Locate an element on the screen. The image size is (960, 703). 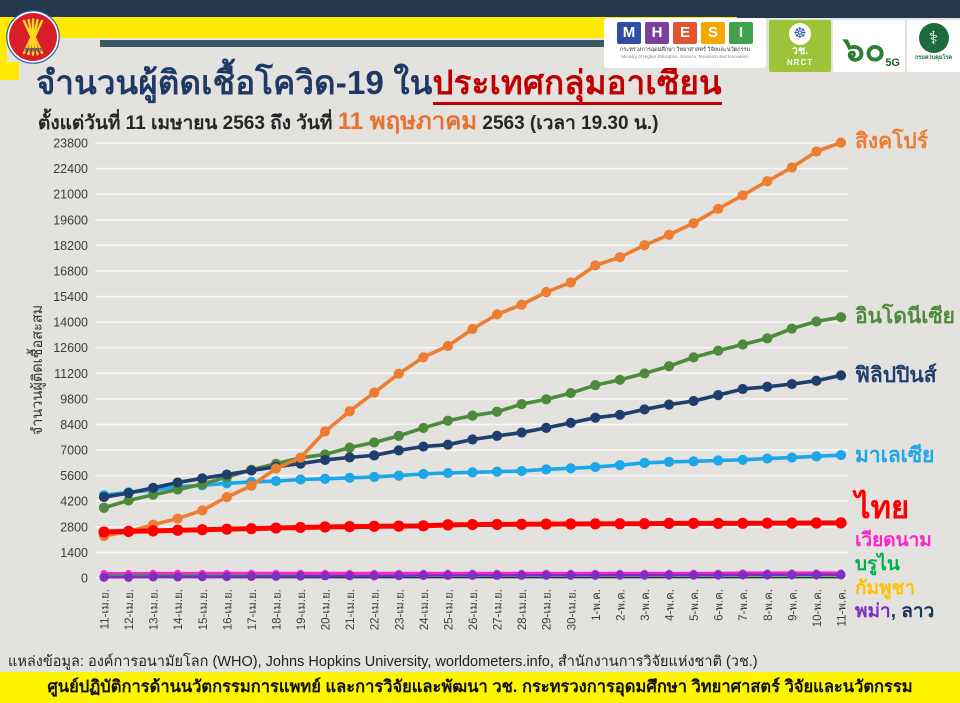
x-tick-label: 19-เม.ย. is located at coordinates (302, 609).